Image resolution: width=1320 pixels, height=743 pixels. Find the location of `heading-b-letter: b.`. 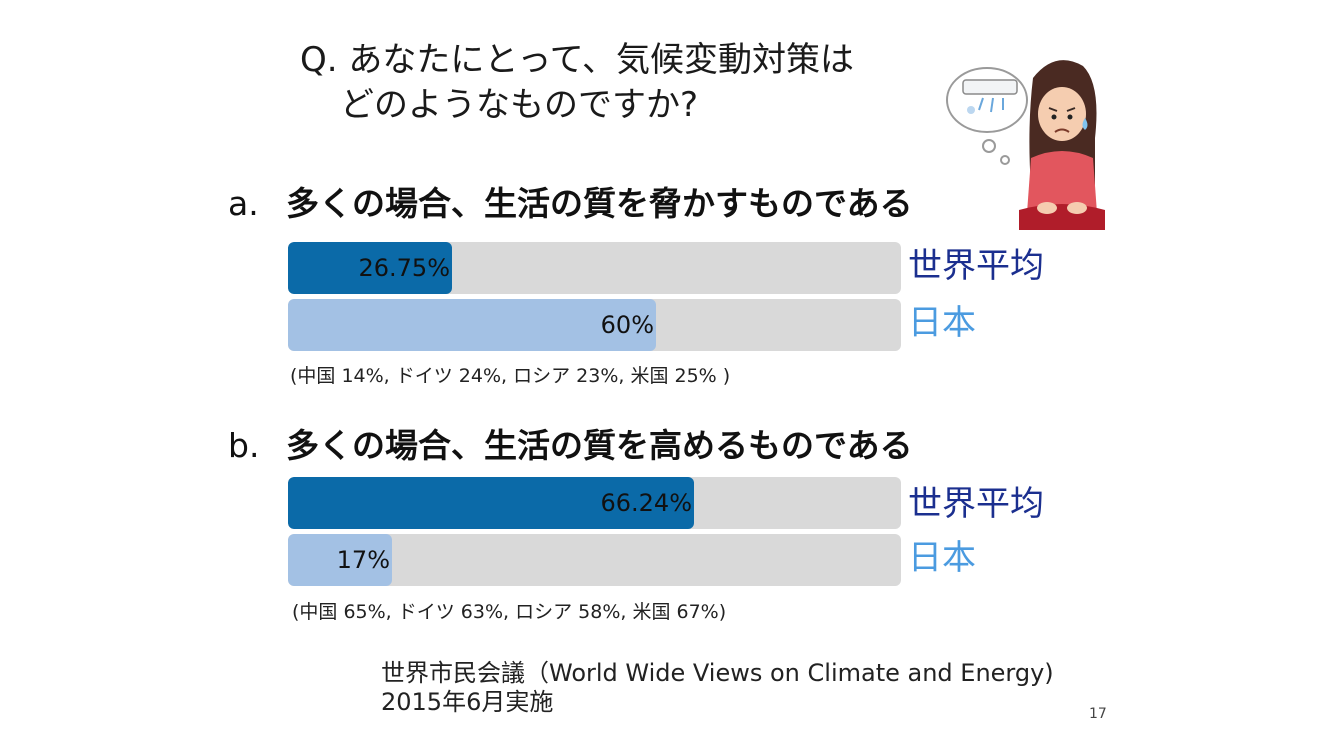

heading-b-letter: b. is located at coordinates (244, 445).